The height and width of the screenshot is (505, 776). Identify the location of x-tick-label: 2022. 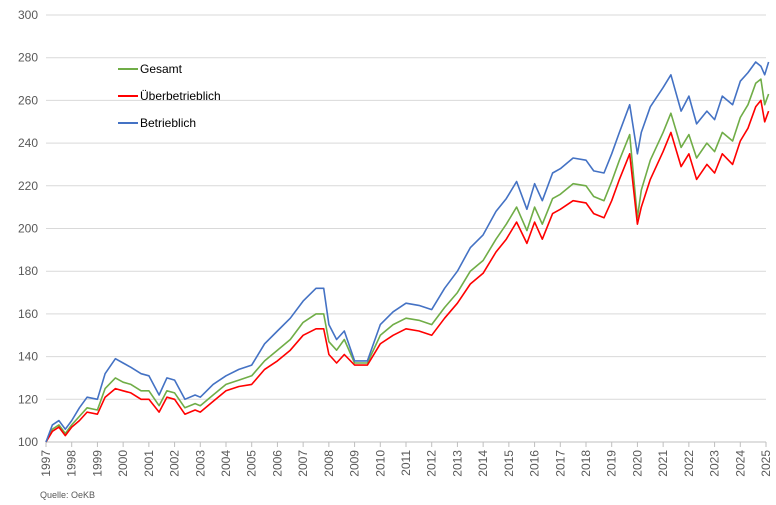
(689, 463).